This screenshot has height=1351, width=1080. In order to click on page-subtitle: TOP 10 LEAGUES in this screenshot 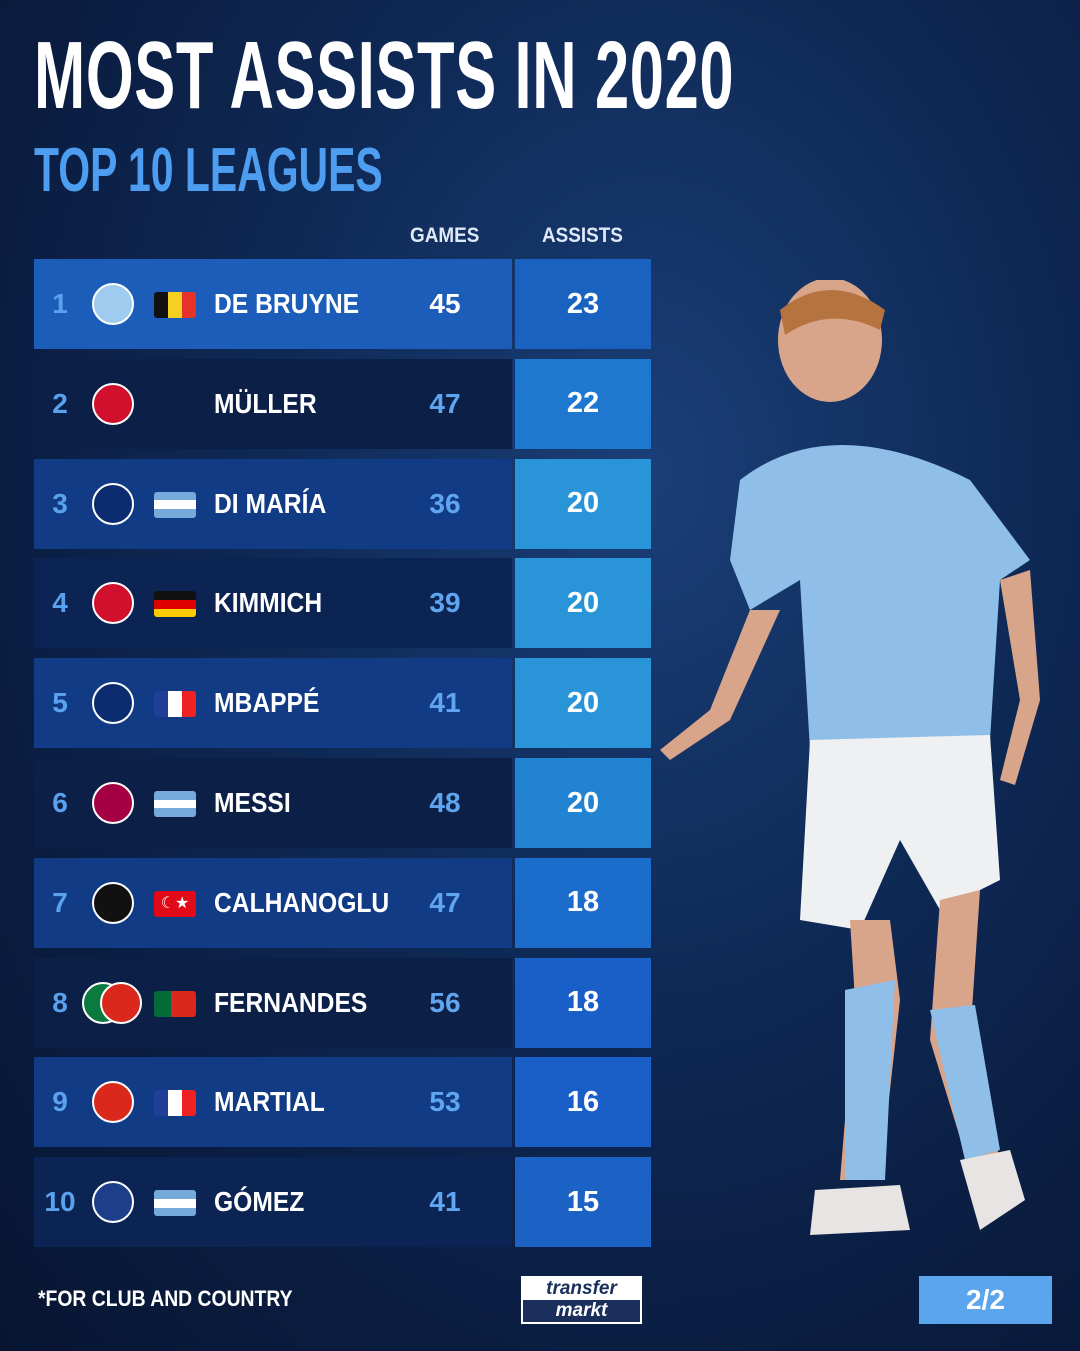, I will do `click(208, 170)`.